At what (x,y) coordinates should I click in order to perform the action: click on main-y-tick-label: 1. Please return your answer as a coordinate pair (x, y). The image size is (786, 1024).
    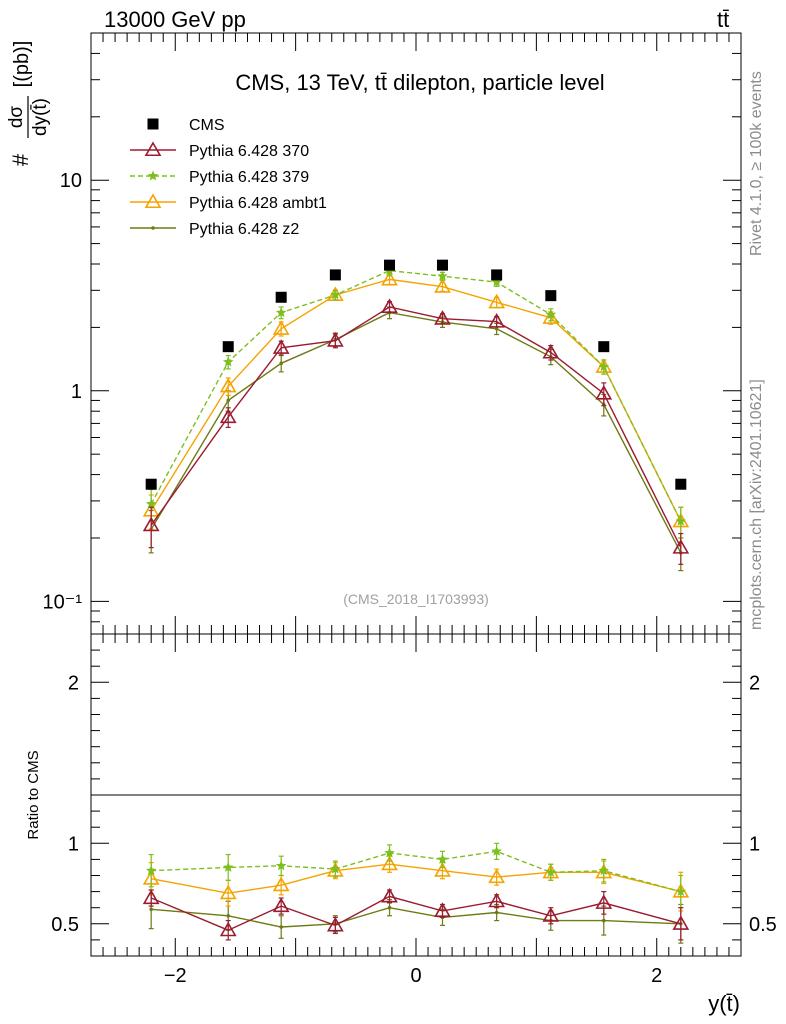
    Looking at the image, I should click on (76, 392).